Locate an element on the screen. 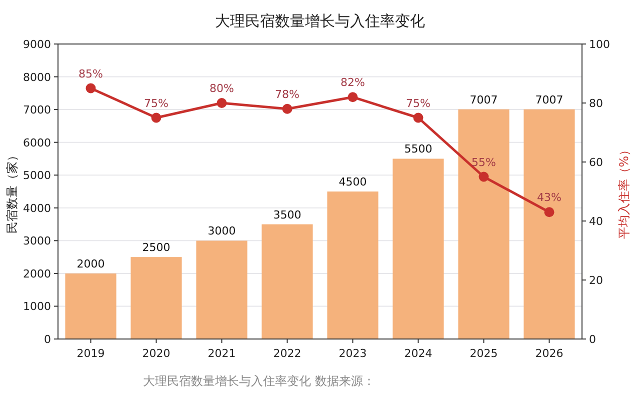  x-tick-label: 2024 is located at coordinates (418, 353).